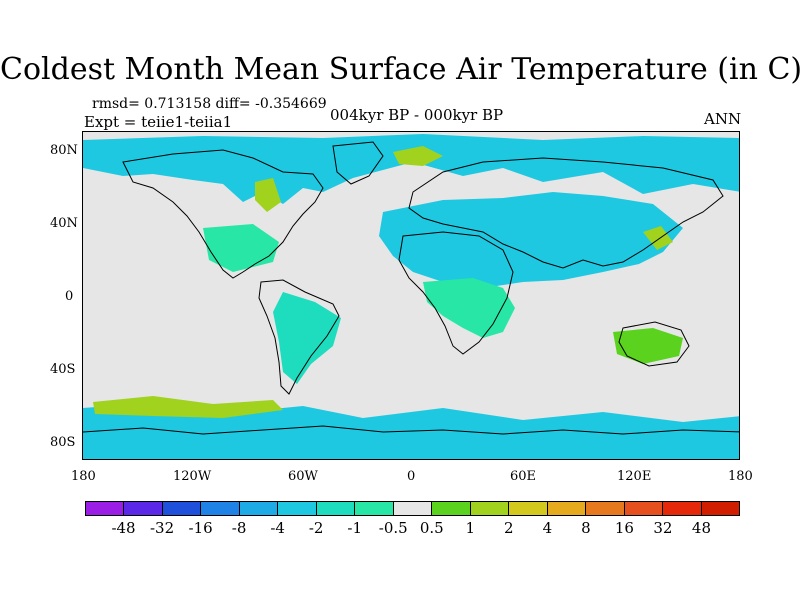 The image size is (800, 600). I want to click on anomaly-region-southern-ocean, so click(411, 430).